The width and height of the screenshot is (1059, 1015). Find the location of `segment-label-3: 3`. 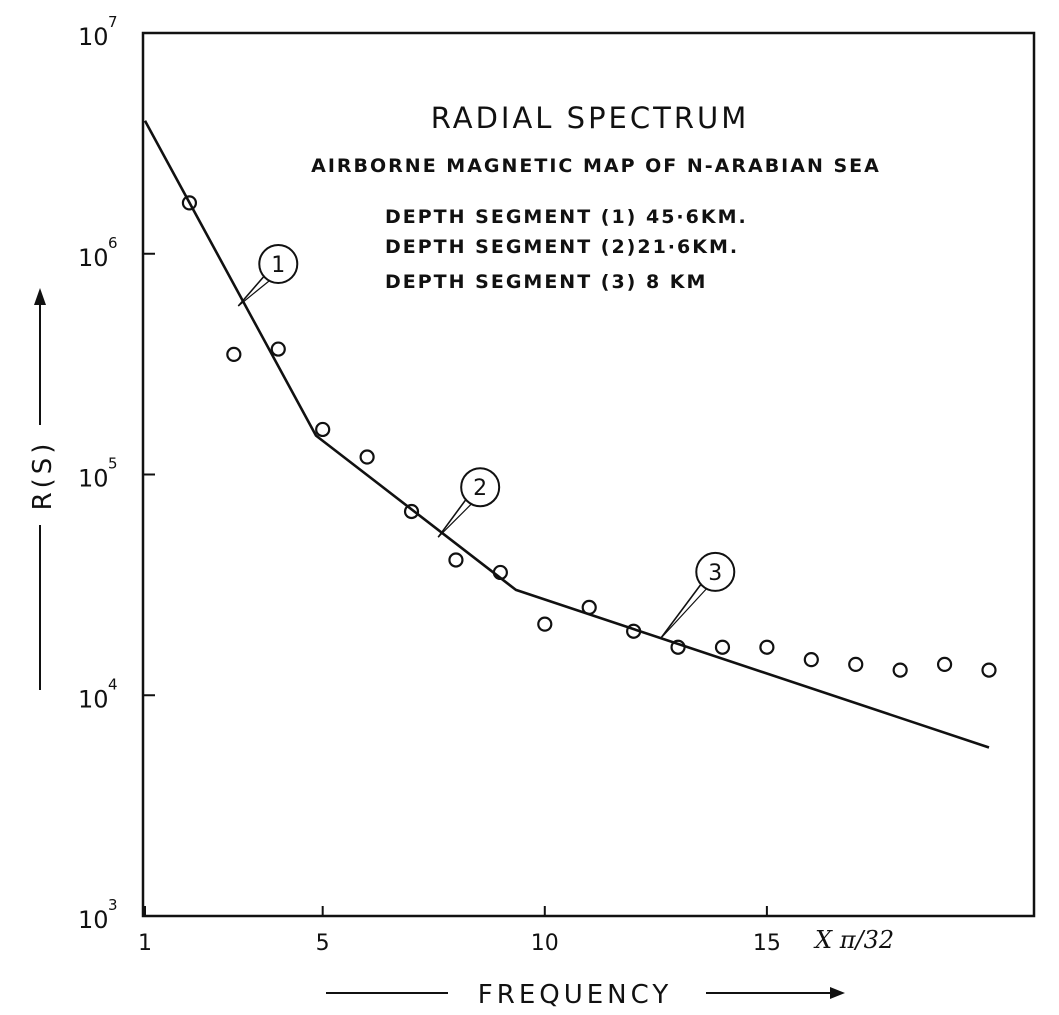

segment-label-3: 3 is located at coordinates (715, 573).